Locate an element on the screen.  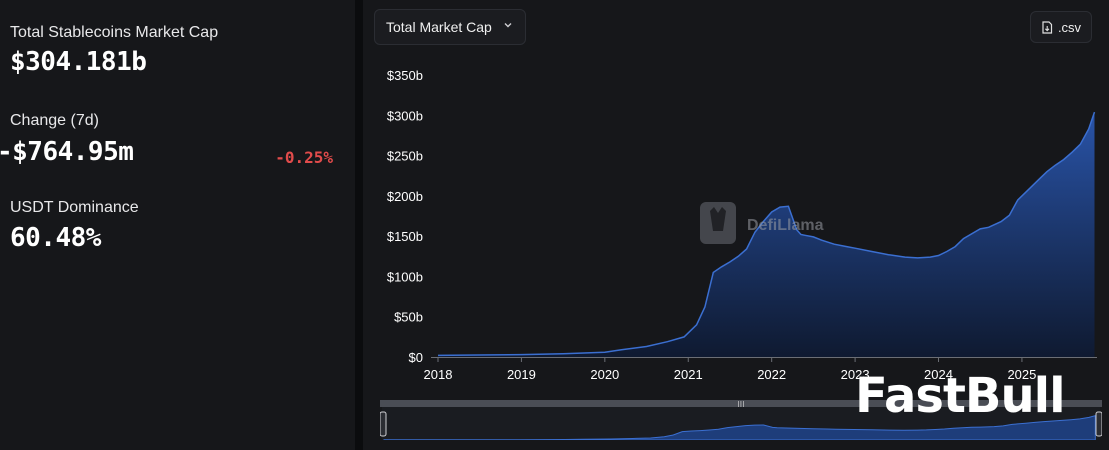
dominance-value: 60.48% is located at coordinates (55, 238).